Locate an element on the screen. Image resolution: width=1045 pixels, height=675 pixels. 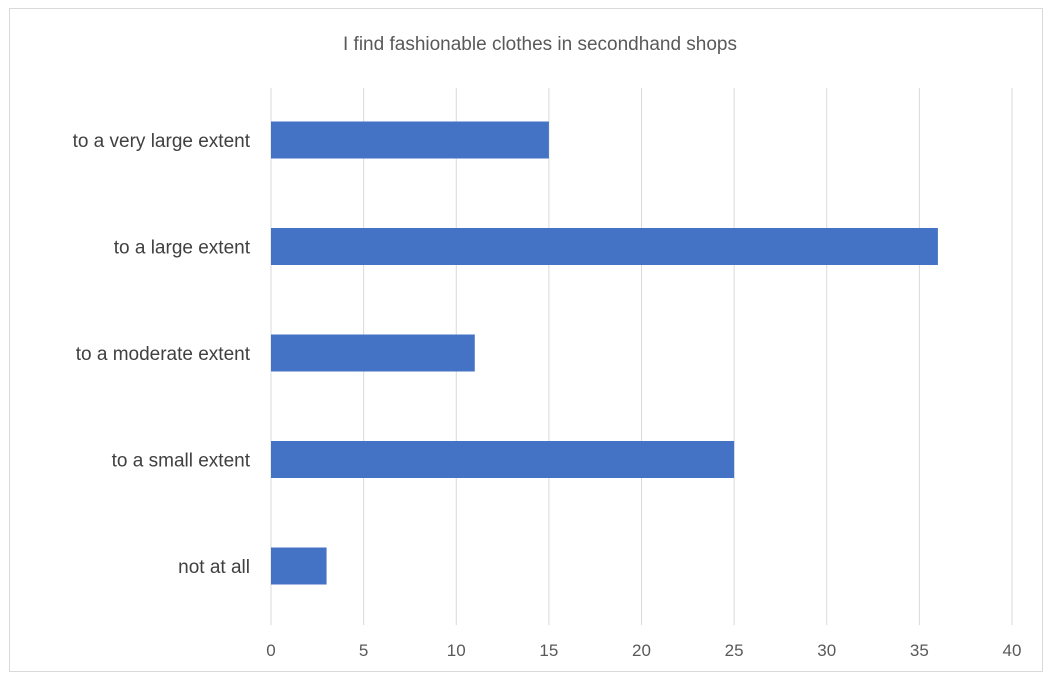
category-label: to a small extent is located at coordinates (181, 461).